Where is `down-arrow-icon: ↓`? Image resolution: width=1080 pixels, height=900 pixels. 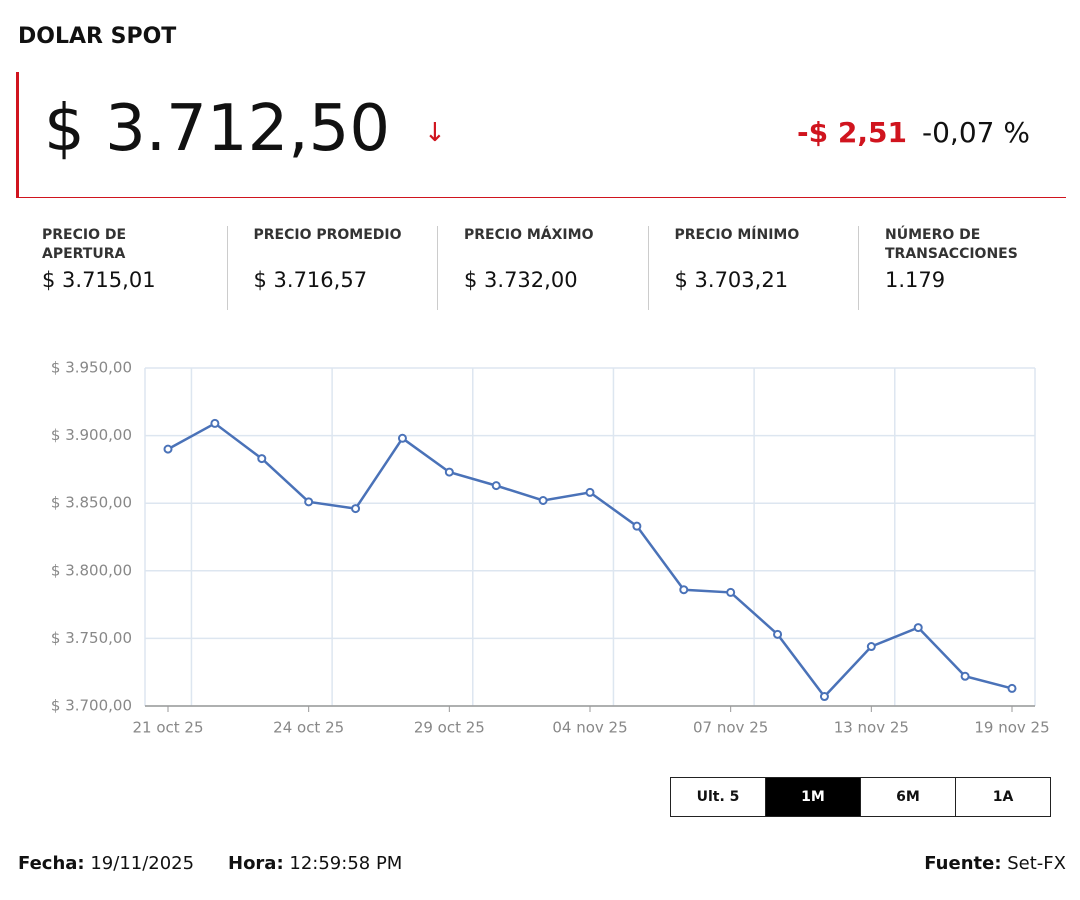 down-arrow-icon: ↓ is located at coordinates (435, 133).